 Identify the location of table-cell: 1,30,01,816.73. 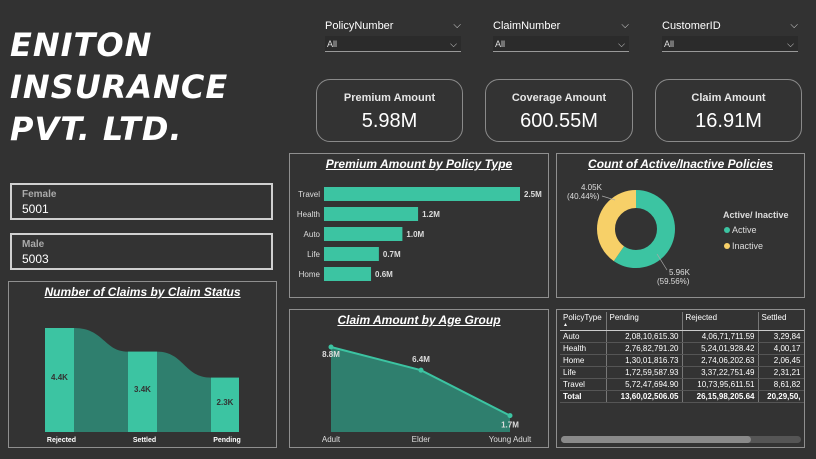
(644, 360).